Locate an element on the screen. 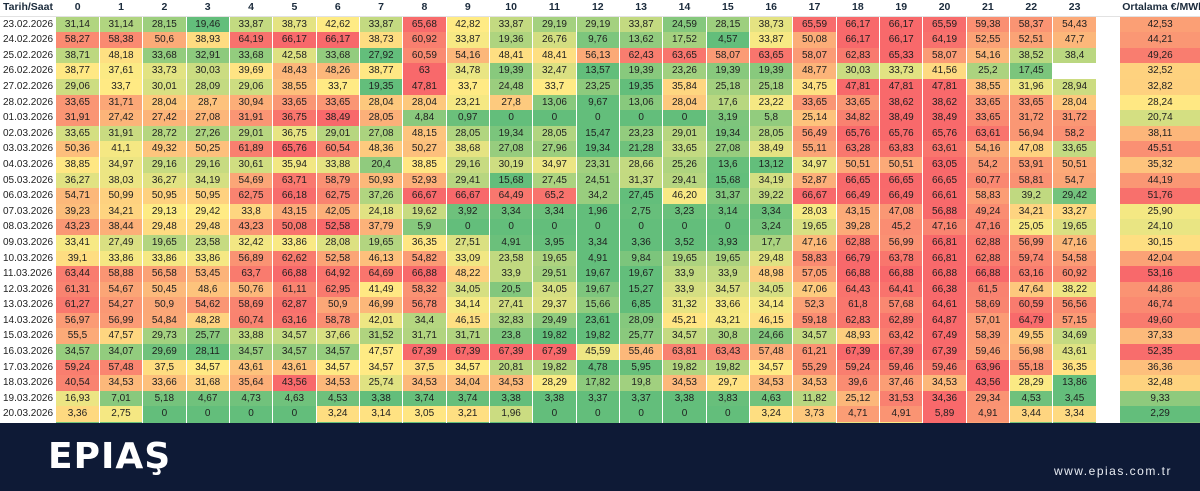  row-average: 28,24 is located at coordinates (1160, 102).